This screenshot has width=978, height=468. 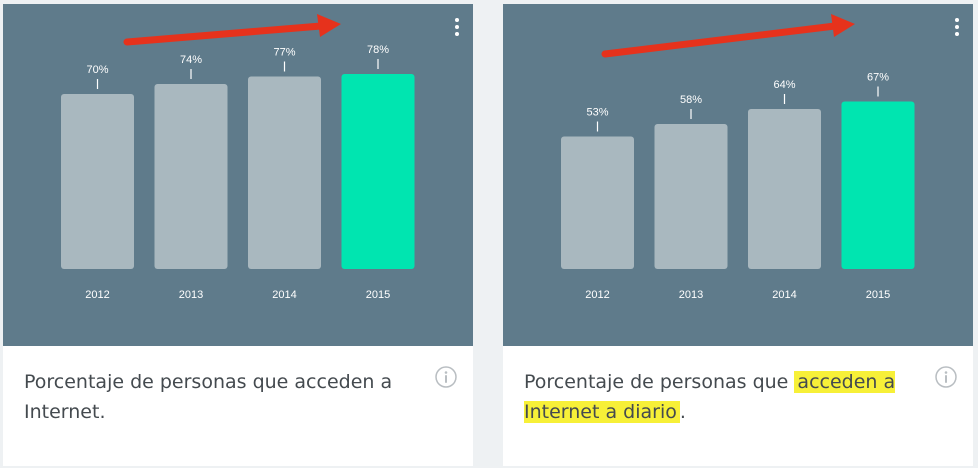 I want to click on caption-text-part2: Internet., so click(x=65, y=412).